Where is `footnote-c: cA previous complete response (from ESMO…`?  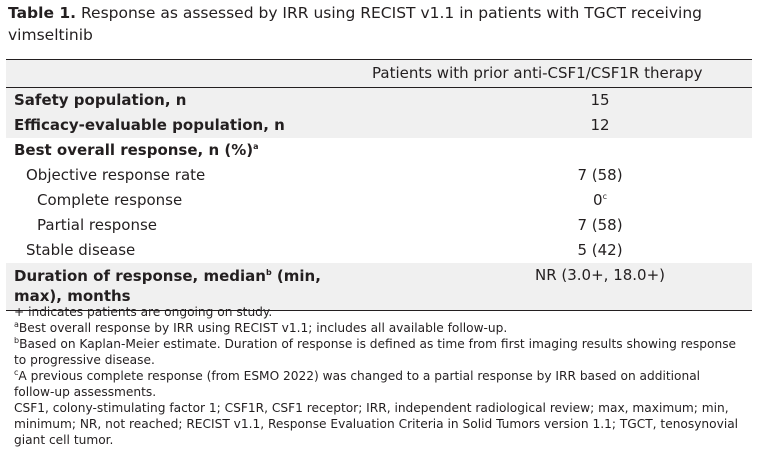
footnote-c: cA previous complete response (from ESMO… is located at coordinates (357, 383).